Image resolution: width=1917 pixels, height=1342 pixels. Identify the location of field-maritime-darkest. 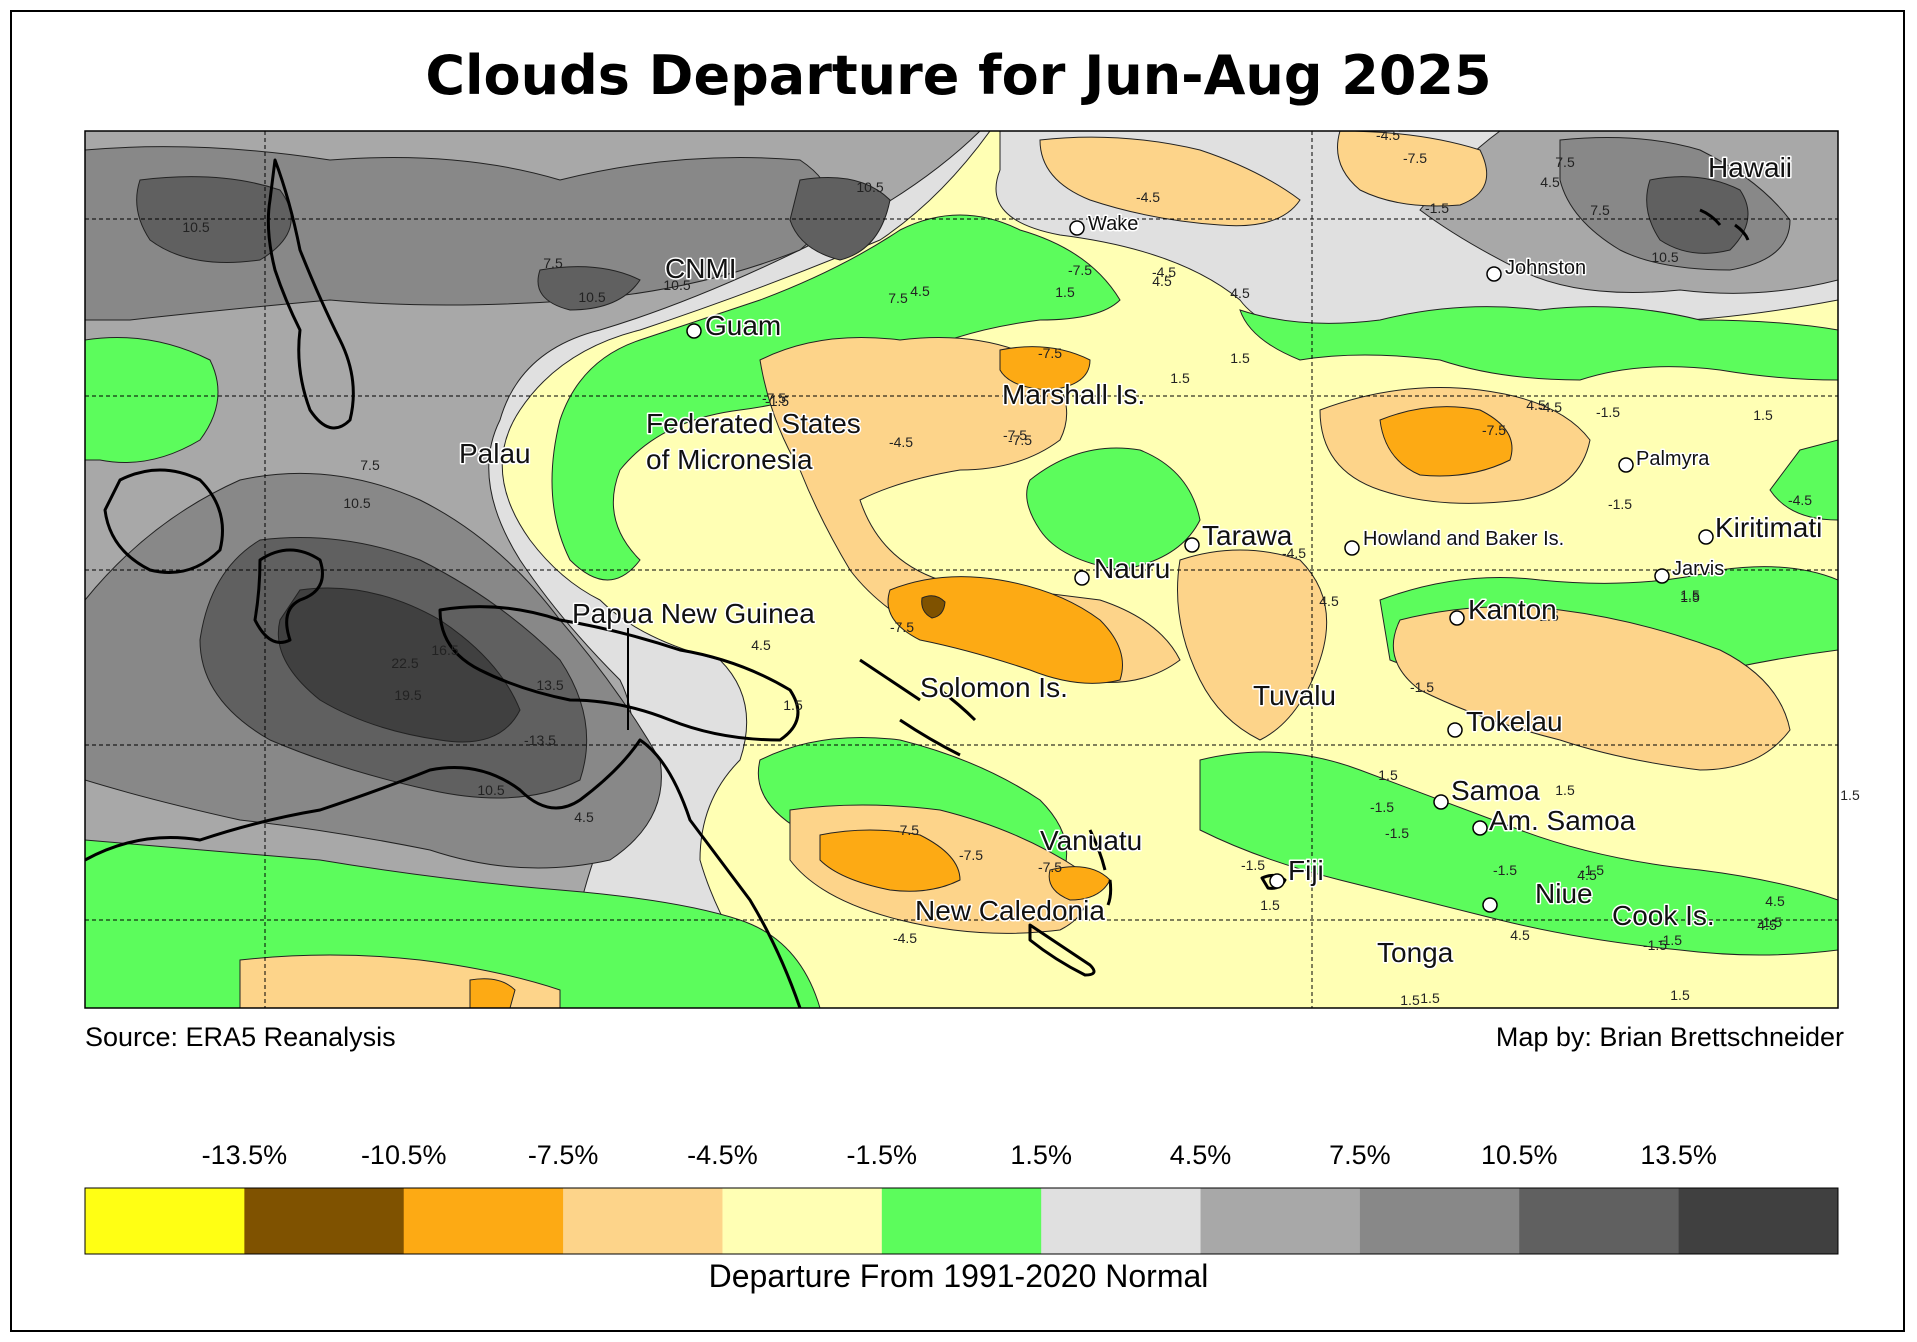
(399, 665).